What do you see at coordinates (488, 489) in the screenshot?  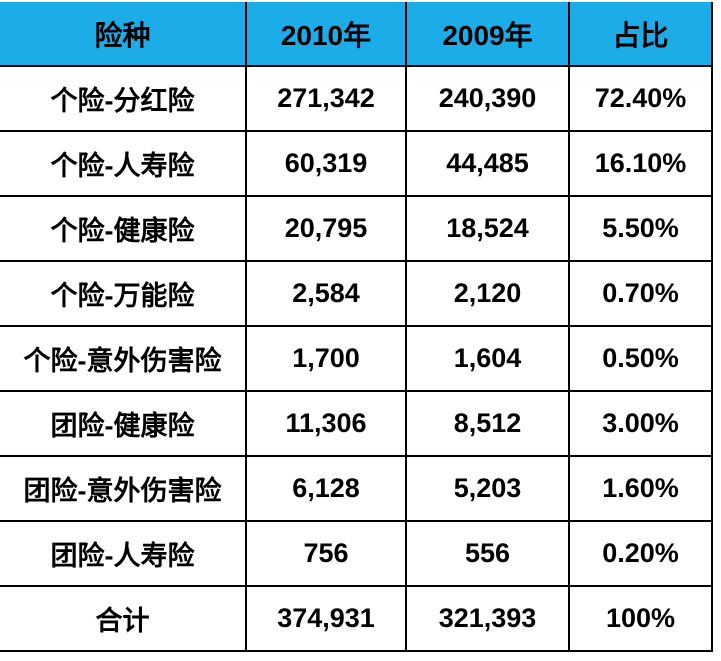 I see `cell-2009-value: 5,203` at bounding box center [488, 489].